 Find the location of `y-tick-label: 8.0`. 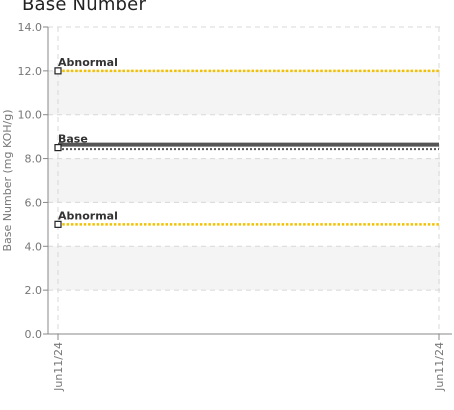

y-tick-label: 8.0 is located at coordinates (34, 159).